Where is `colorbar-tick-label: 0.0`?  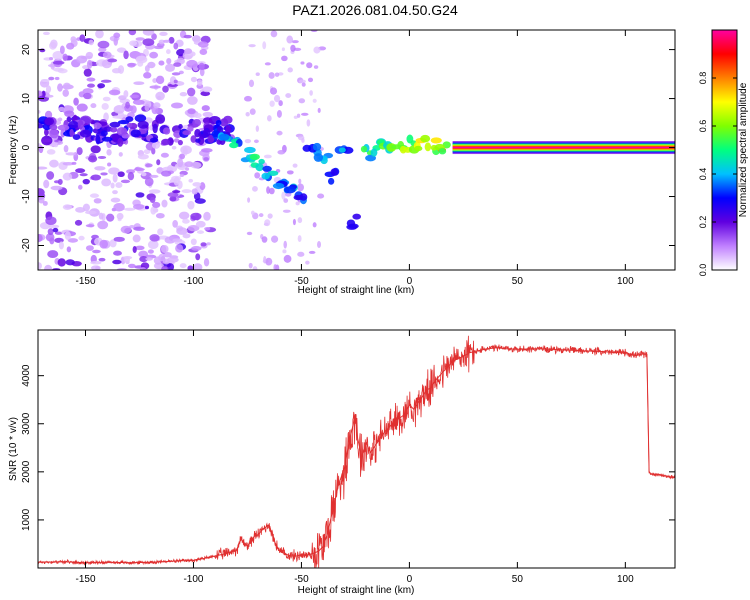
colorbar-tick-label: 0.0 is located at coordinates (703, 270).